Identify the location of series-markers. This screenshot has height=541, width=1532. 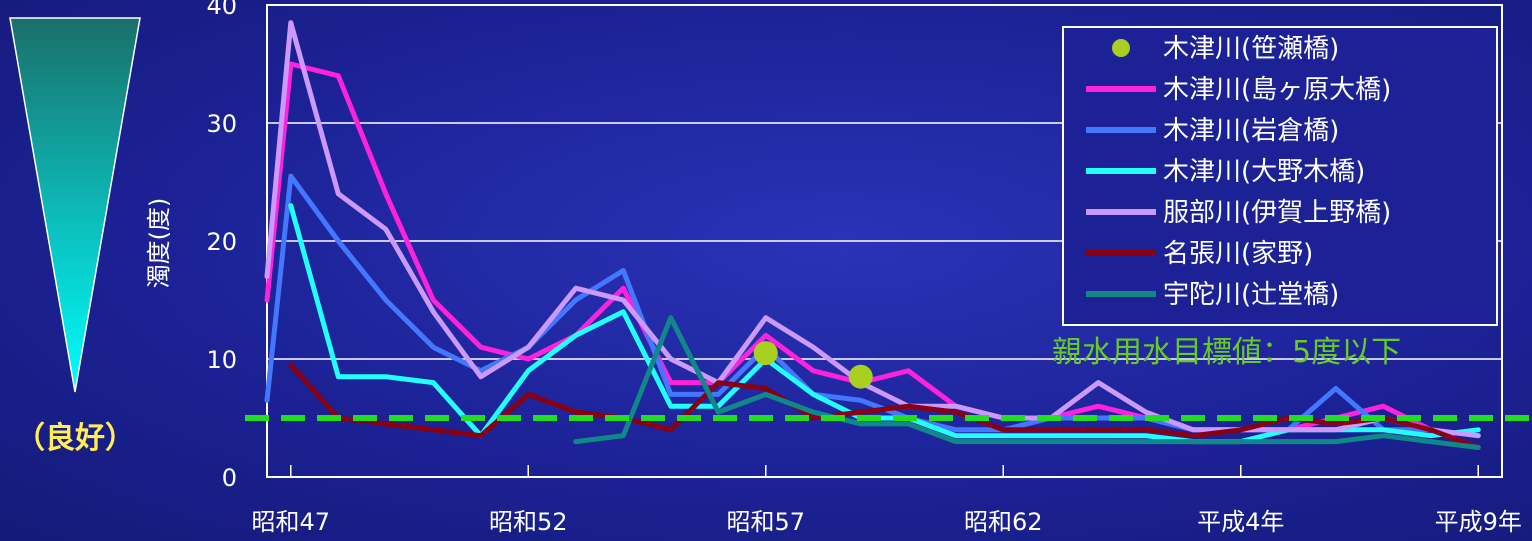
(813, 365).